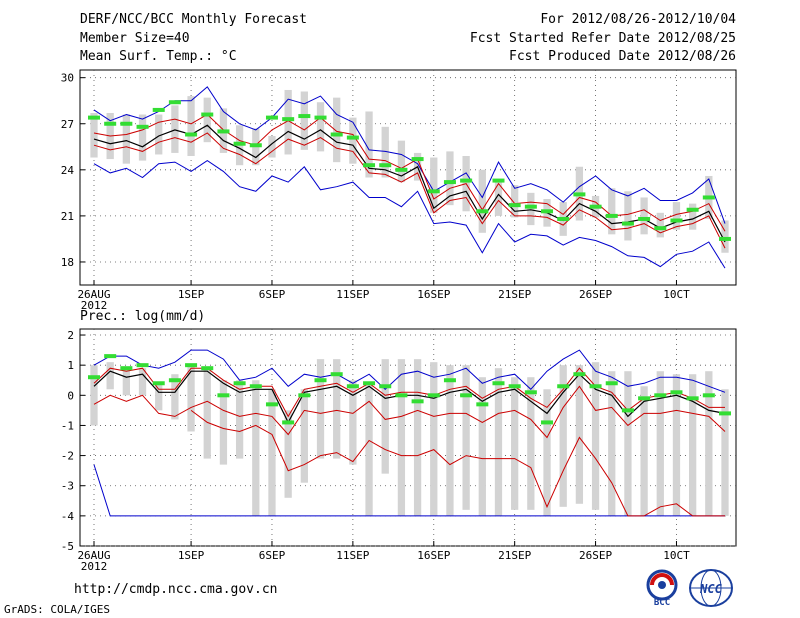 Image resolution: width=800 pixels, height=618 pixels. What do you see at coordinates (409, 371) in the screenshot?
I see `prec-max-line` at bounding box center [409, 371].